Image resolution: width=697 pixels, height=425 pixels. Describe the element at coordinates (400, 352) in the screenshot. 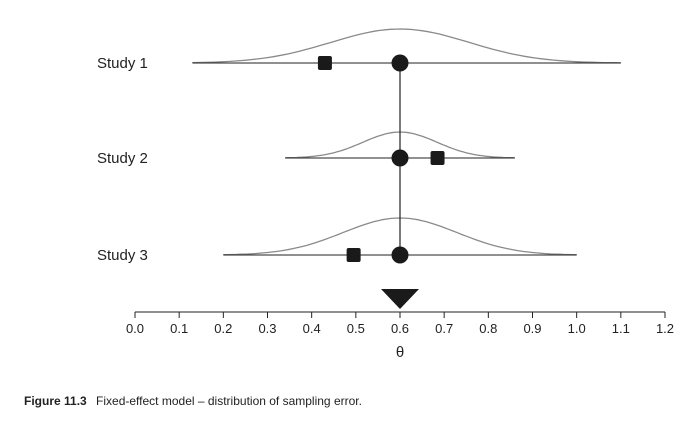

I see `x-axis-label: θ` at that location.